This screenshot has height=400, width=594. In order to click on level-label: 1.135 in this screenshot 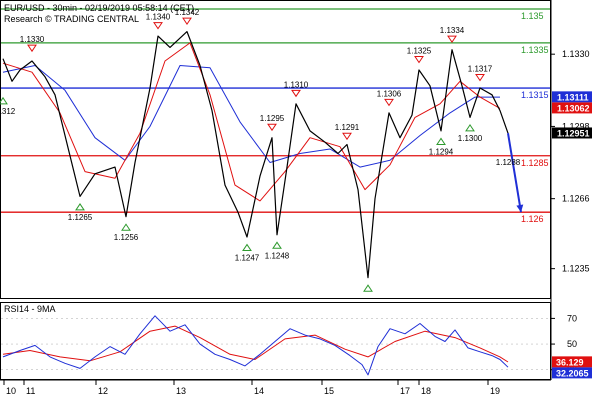, I will do `click(532, 16)`.